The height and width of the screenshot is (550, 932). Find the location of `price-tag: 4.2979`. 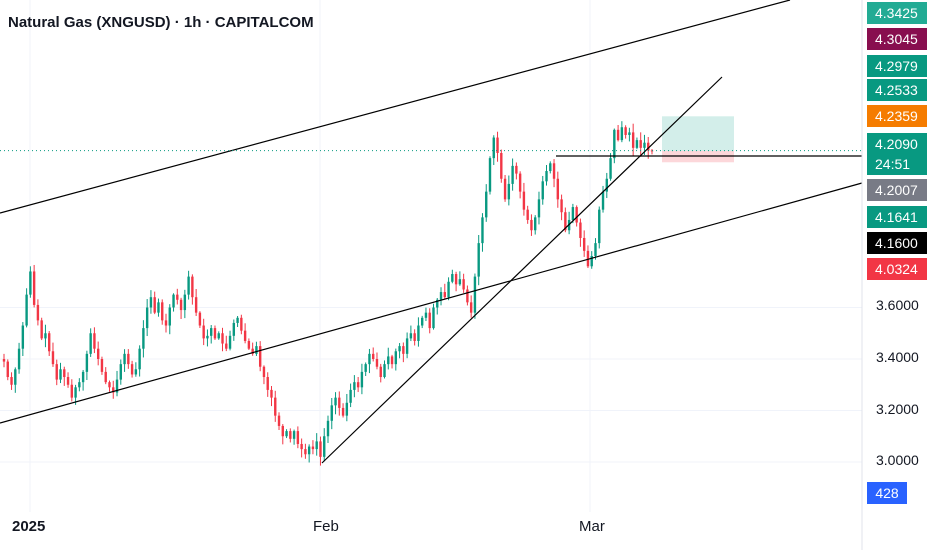

price-tag: 4.2979 is located at coordinates (897, 66).